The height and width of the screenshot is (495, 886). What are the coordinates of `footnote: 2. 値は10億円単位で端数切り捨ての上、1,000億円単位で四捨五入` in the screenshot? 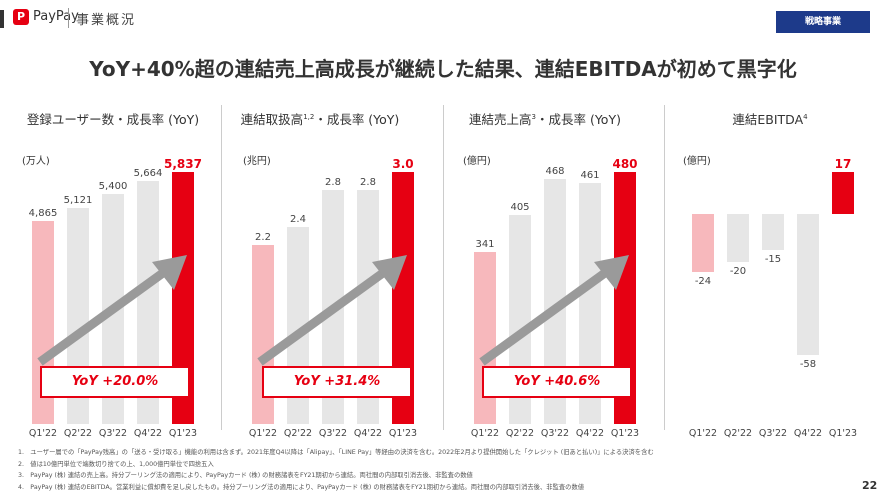 It's located at (116, 464).